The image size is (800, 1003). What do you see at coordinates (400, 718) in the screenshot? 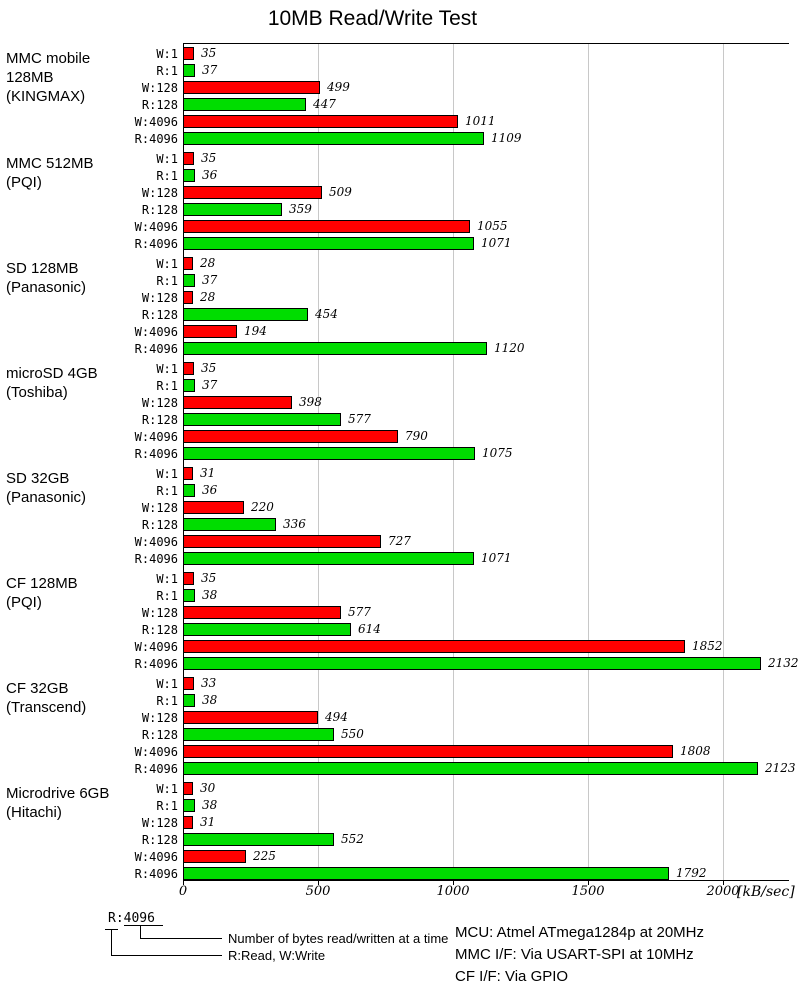
I see `bar-row: W:128 494` at bounding box center [400, 718].